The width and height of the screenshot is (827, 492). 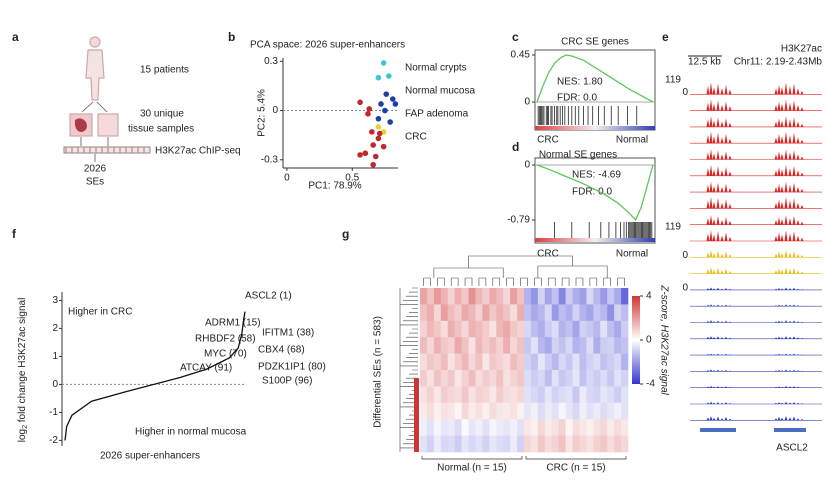 What do you see at coordinates (22, 435) in the screenshot?
I see `y-axis-label-part: log` at bounding box center [22, 435].